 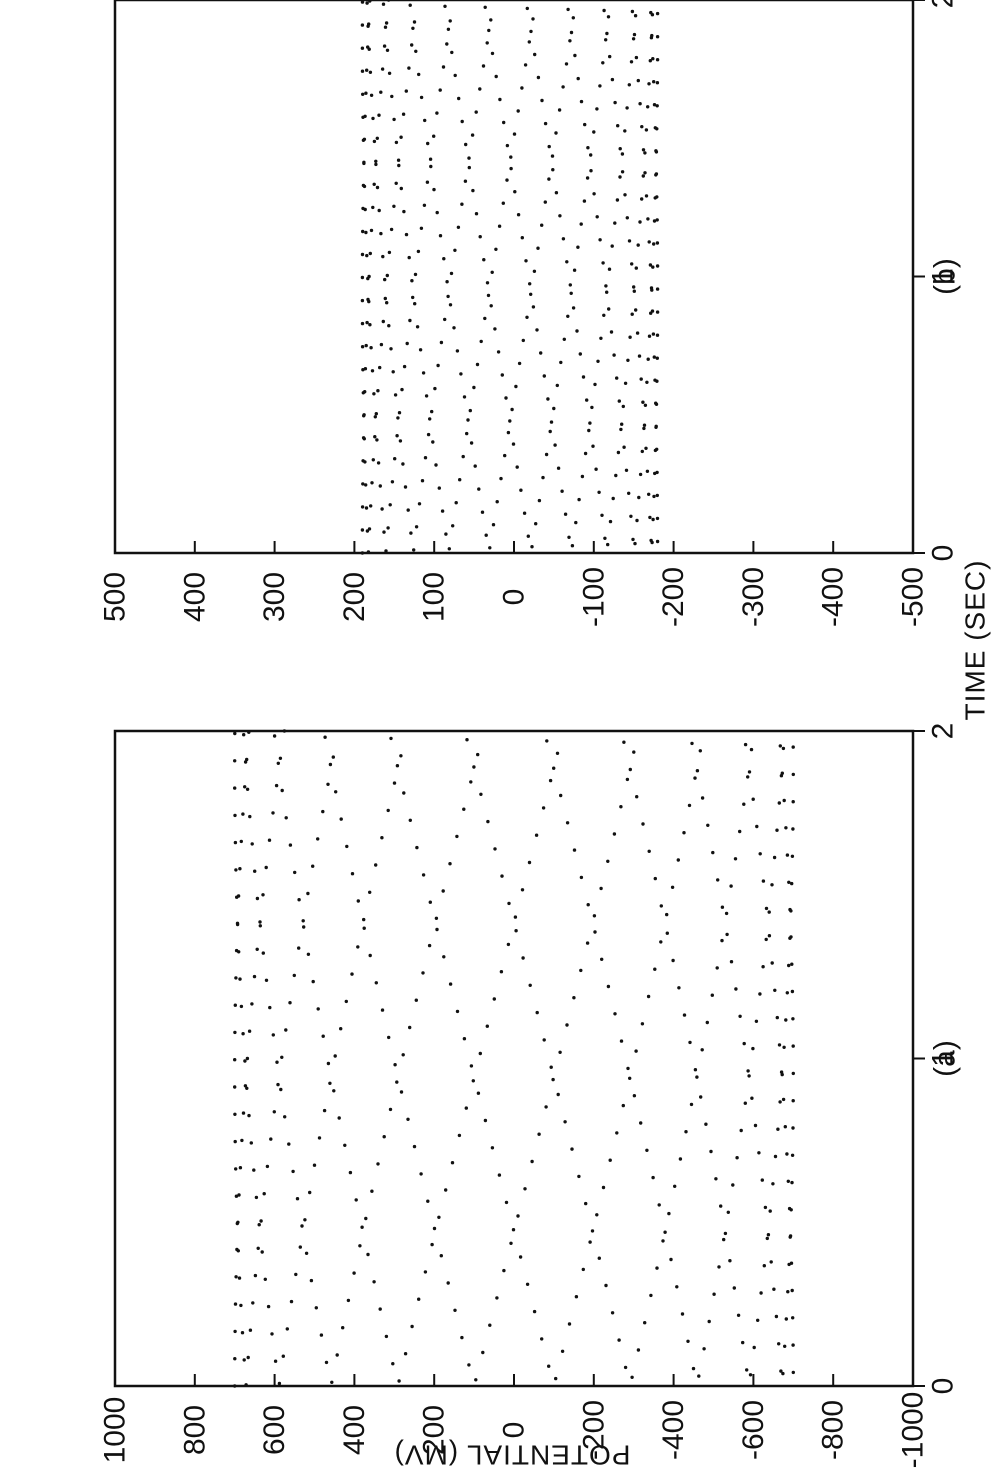 What do you see at coordinates (115, 1430) in the screenshot?
I see `y-tick-label-a-0: 1000` at bounding box center [115, 1430].